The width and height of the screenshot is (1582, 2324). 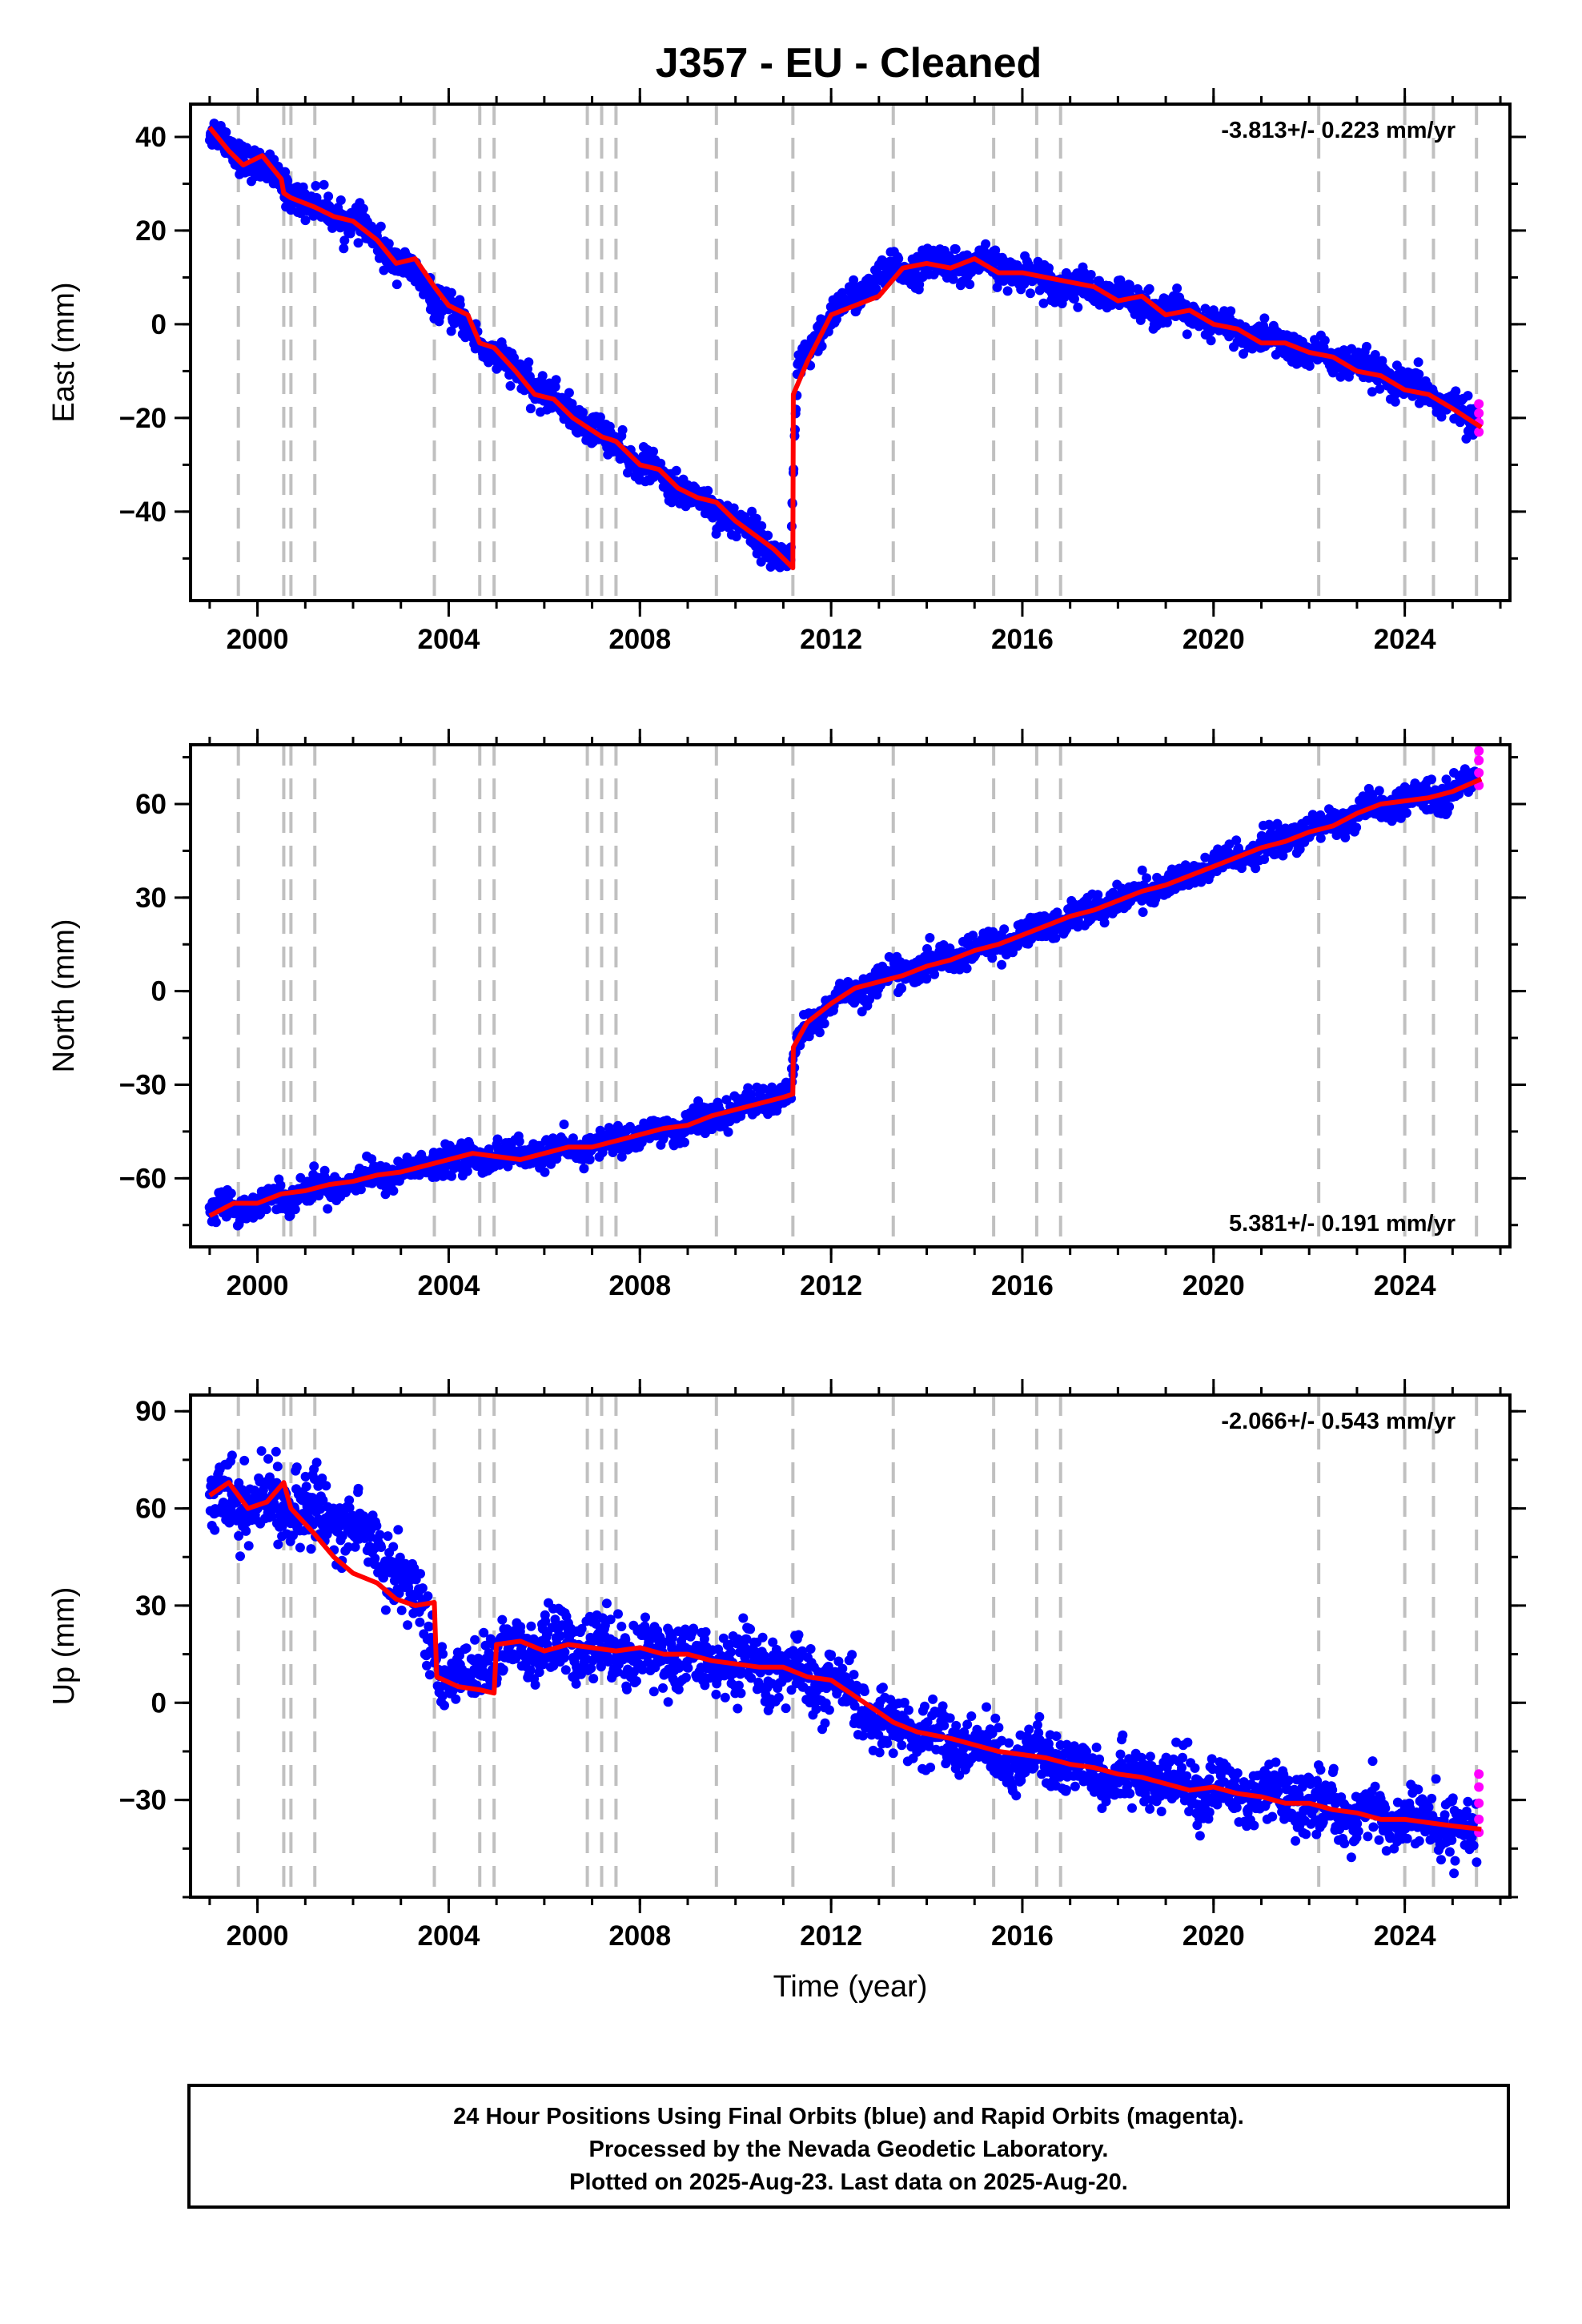 I want to click on y-tick-label: 60, so click(x=151, y=804).